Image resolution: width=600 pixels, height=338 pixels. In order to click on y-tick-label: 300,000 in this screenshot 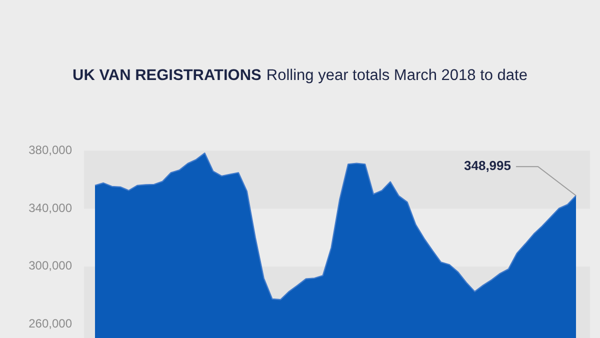, I will do `click(50, 265)`.